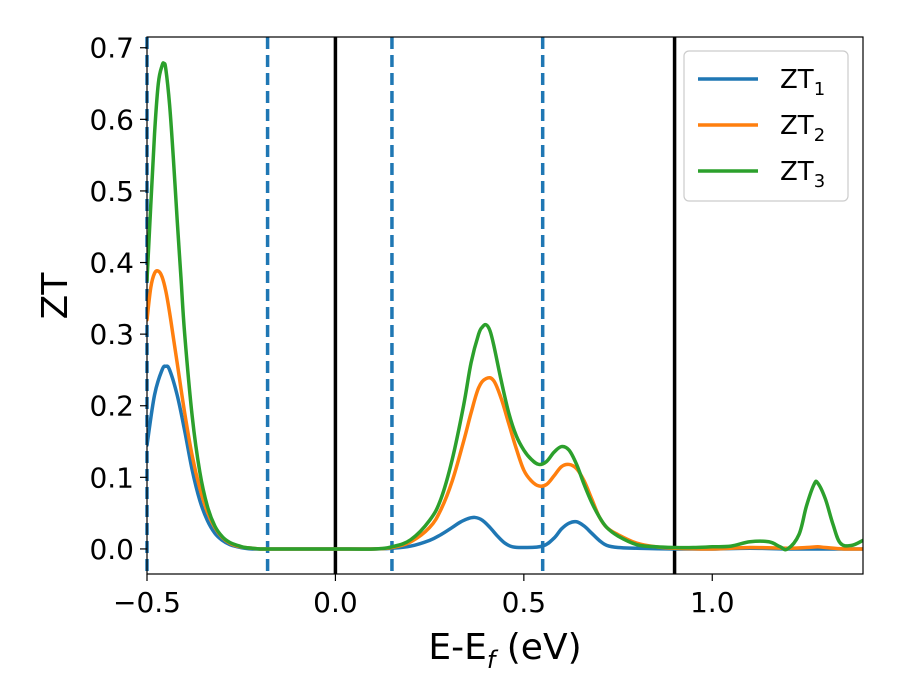  Describe the element at coordinates (335, 602) in the screenshot. I see `x-tick-label: 0.0` at that location.